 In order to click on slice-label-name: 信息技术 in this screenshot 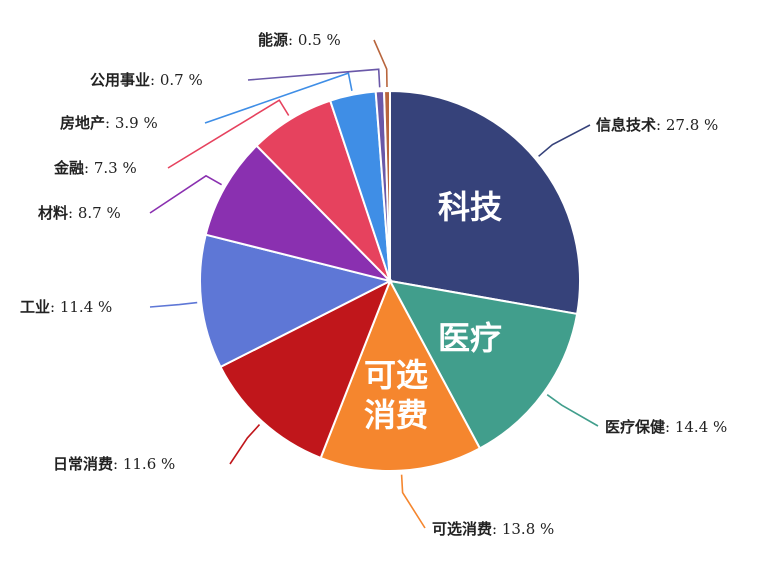, I will do `click(626, 125)`.